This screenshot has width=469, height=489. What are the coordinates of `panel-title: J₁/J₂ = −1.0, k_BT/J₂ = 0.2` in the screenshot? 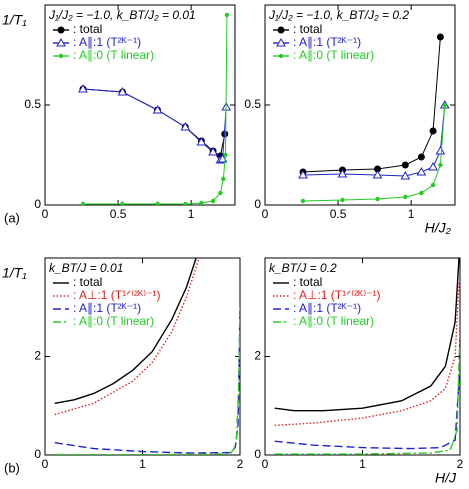 It's located at (338, 15).